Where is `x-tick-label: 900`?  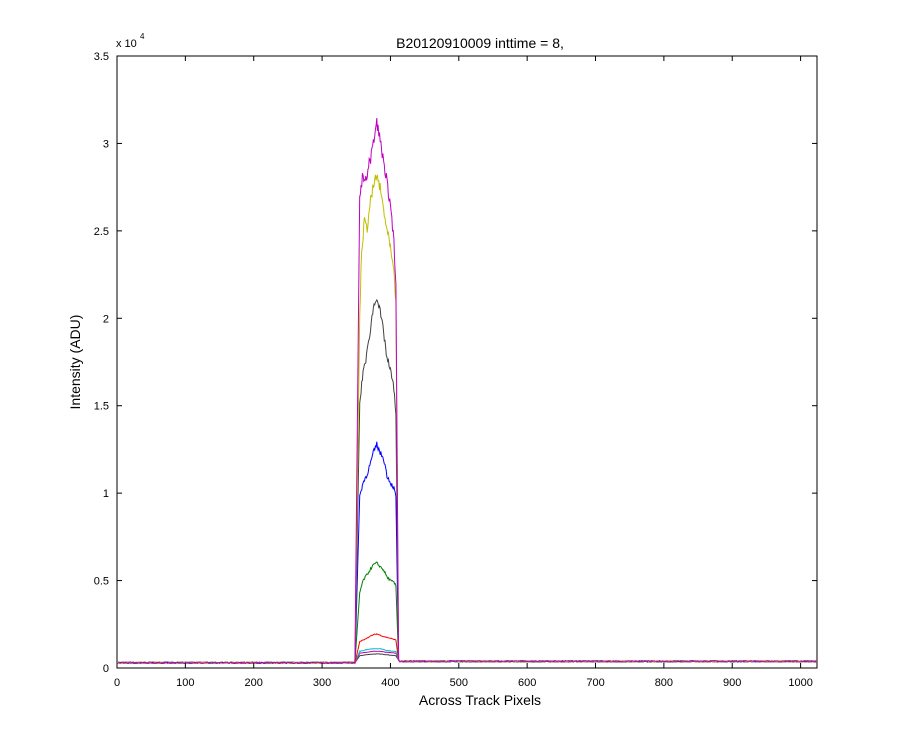
x-tick-label: 900 is located at coordinates (732, 683).